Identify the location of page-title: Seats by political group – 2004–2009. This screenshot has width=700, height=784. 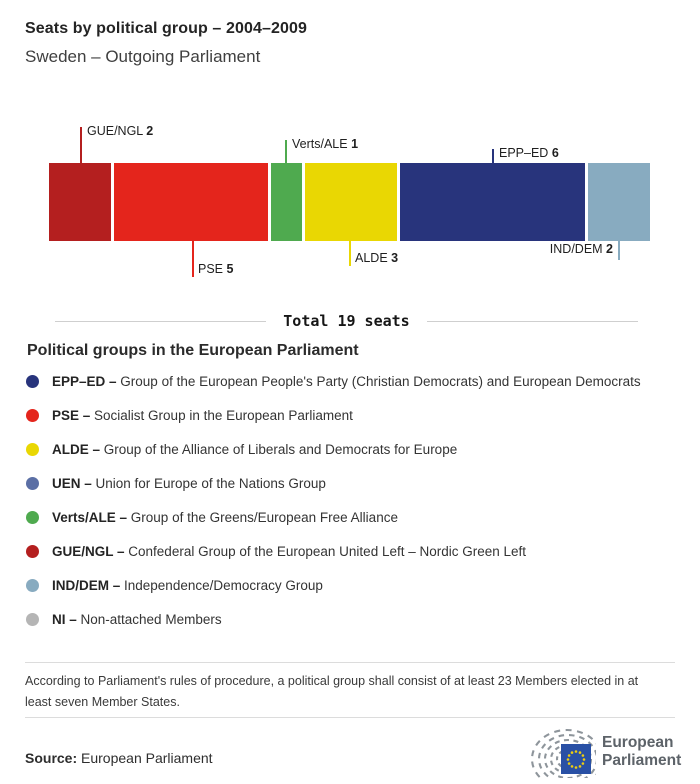
(166, 28).